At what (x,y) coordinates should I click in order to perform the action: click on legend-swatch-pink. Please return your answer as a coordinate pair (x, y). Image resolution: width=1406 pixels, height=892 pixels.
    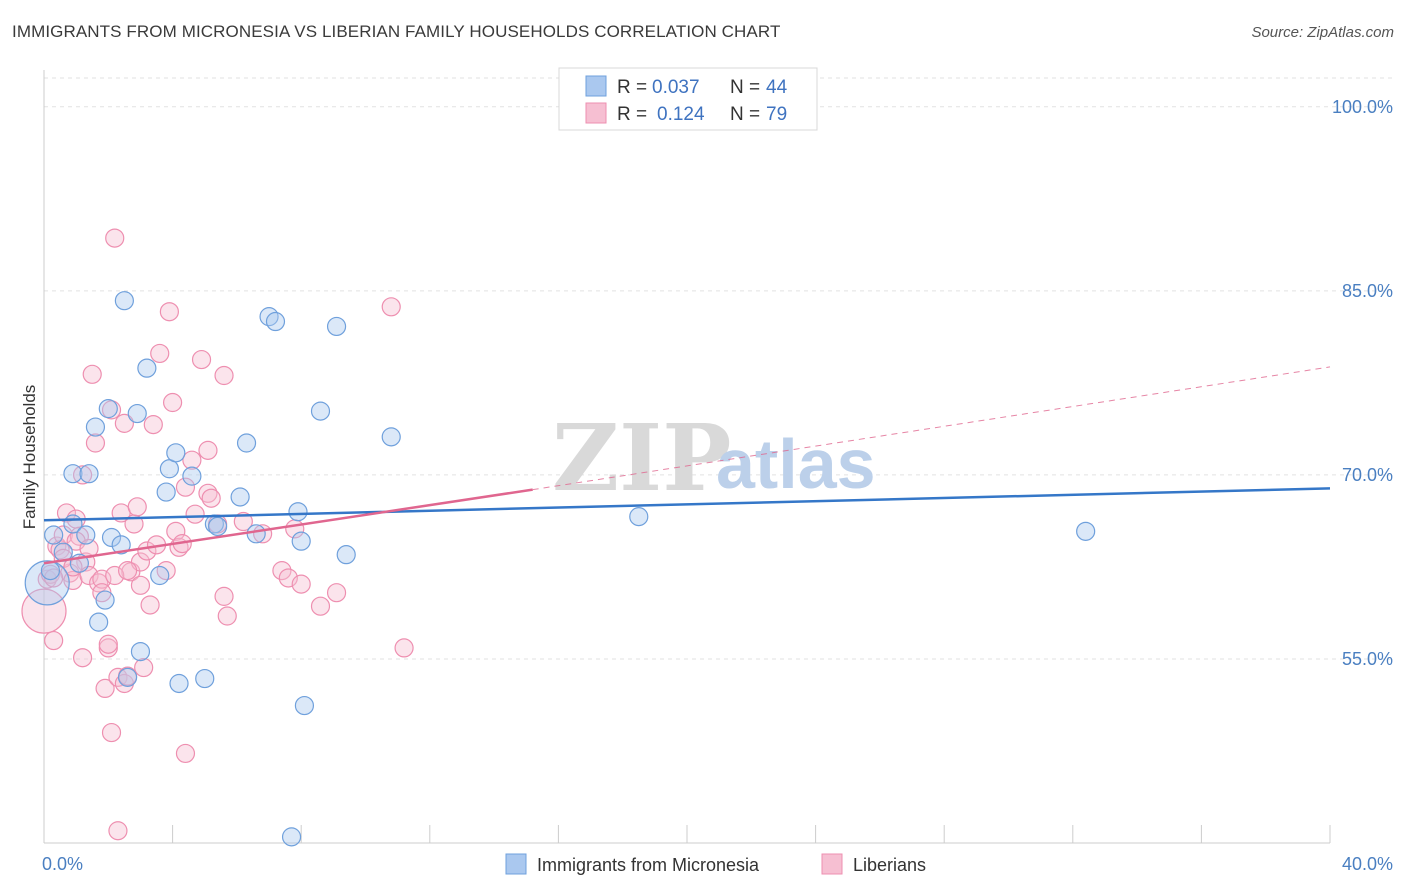
    Looking at the image, I should click on (596, 113).